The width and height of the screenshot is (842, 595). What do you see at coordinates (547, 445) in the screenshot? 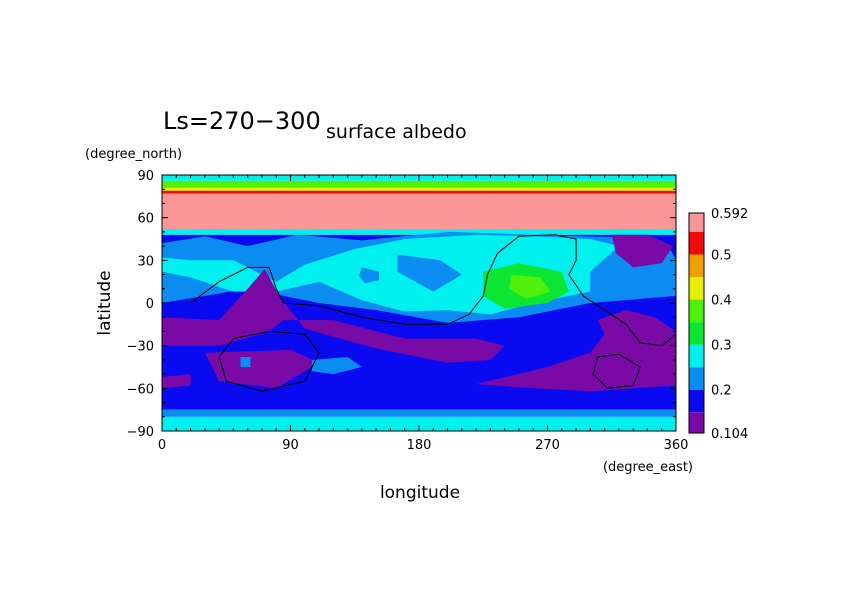
I see `x-tick-label-3: 270` at bounding box center [547, 445].